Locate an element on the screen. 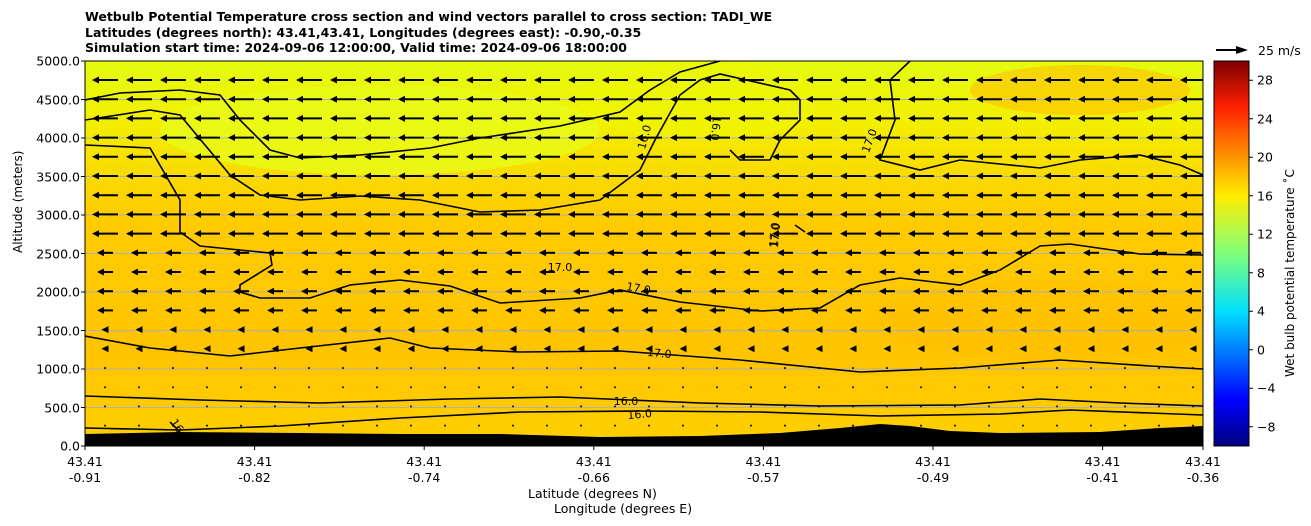  contour-line is located at coordinates (175, 427).